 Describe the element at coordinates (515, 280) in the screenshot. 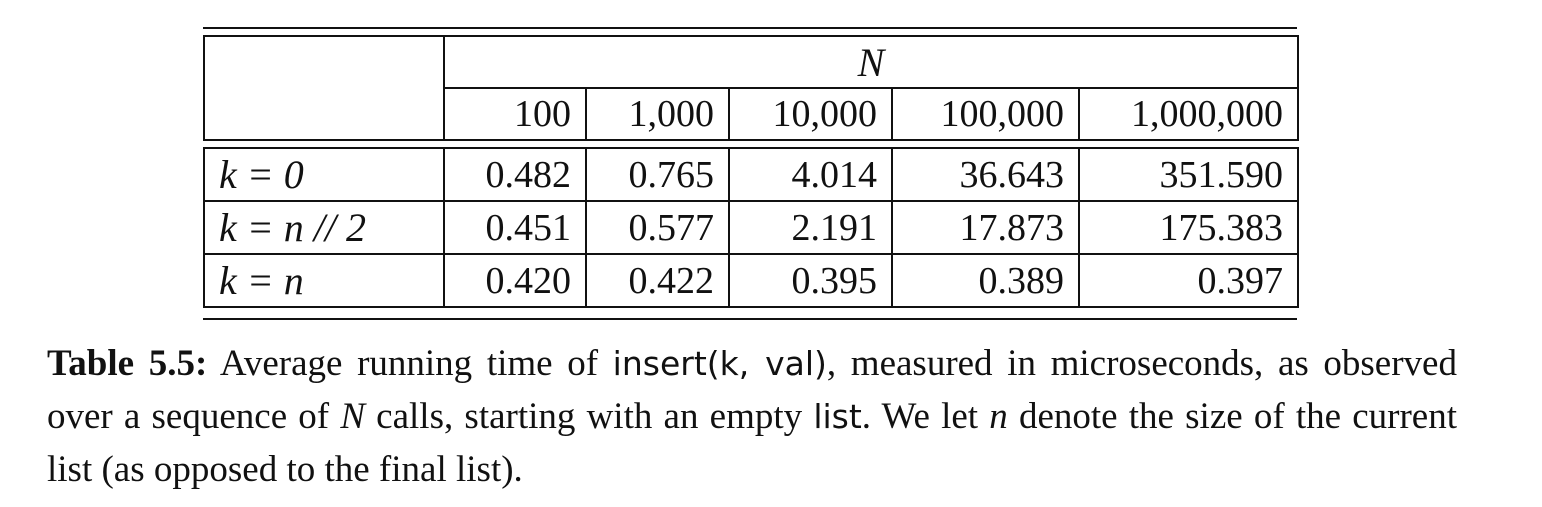

I see `table-cell: 0.420` at that location.